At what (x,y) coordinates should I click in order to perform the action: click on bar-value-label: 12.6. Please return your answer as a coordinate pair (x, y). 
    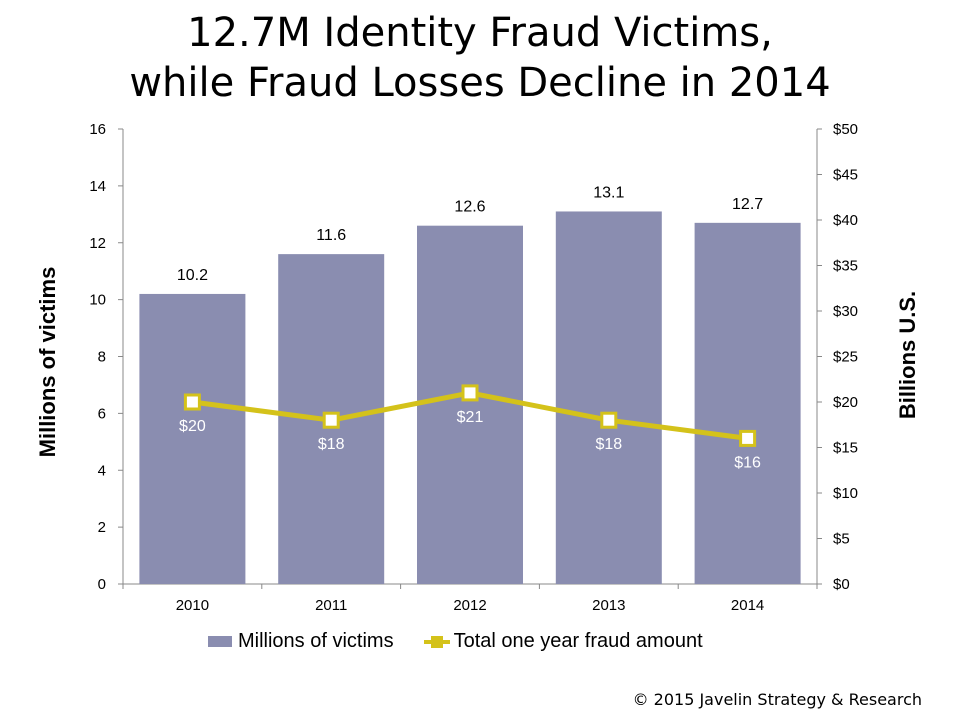
    Looking at the image, I should click on (469, 207).